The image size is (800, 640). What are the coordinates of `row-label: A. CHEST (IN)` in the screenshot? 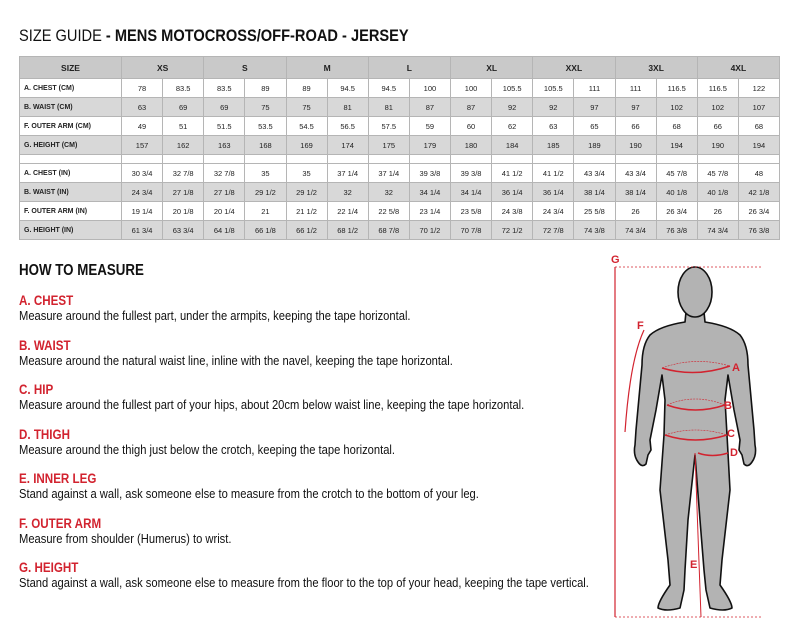 It's located at (70, 173).